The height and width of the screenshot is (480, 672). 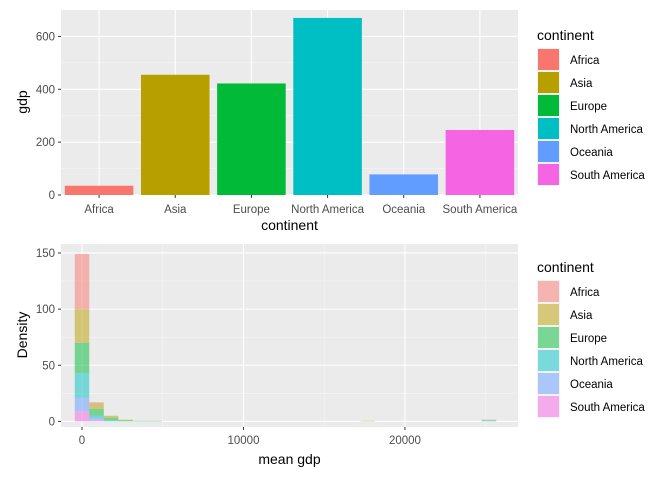 What do you see at coordinates (99, 190) in the screenshot?
I see `bar-africa` at bounding box center [99, 190].